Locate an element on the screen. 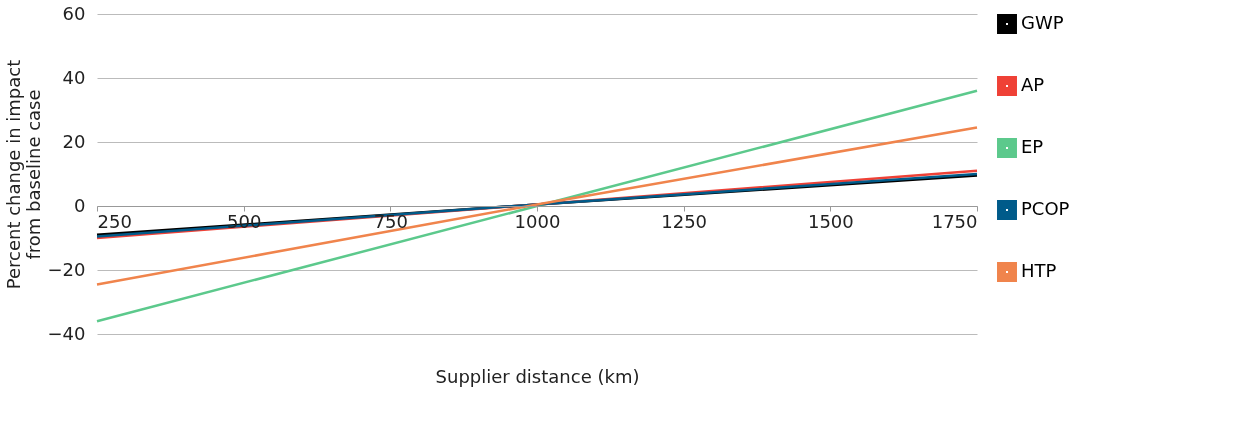 This screenshot has height=434, width=1242. y-tick-label: 40 is located at coordinates (74, 77).